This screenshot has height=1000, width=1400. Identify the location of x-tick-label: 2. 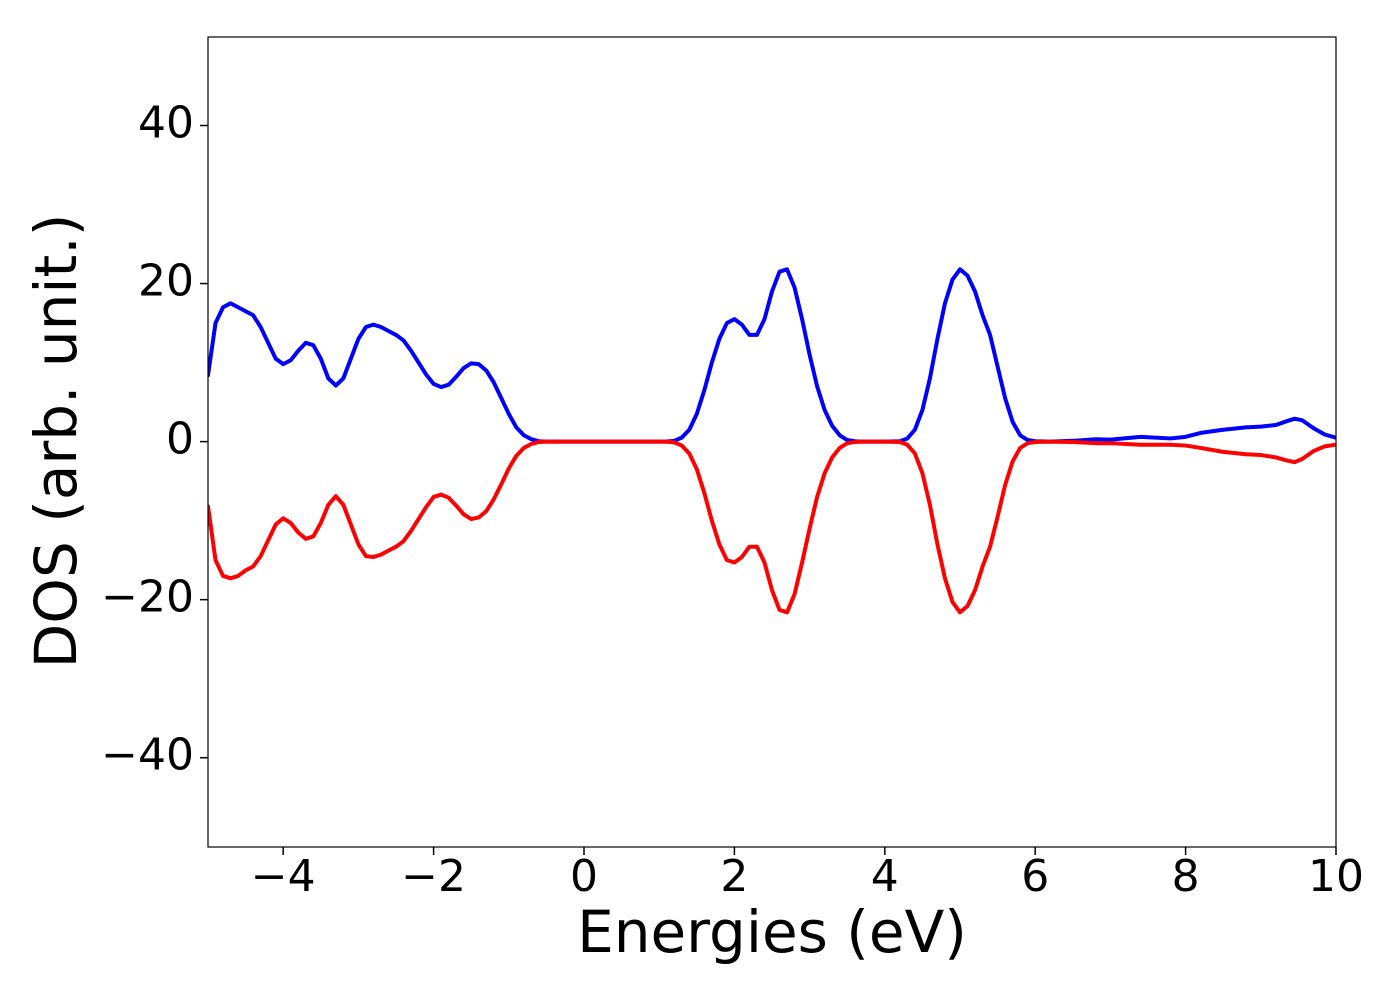
(734, 876).